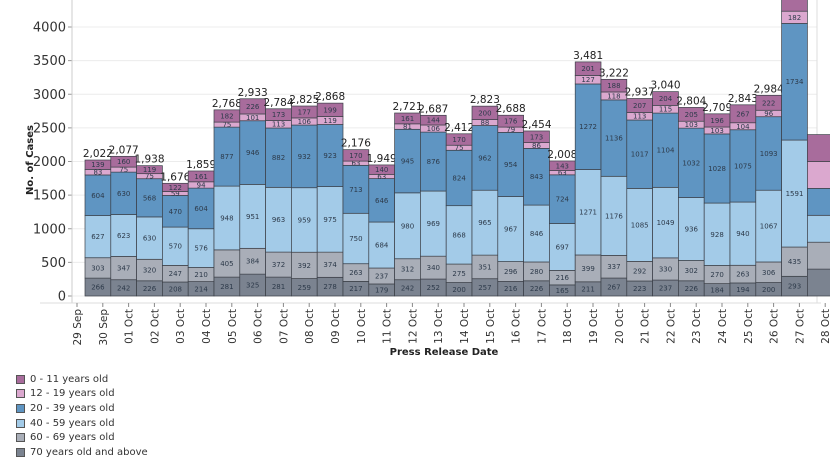 Image resolution: width=830 pixels, height=468 pixels. What do you see at coordinates (665, 289) in the screenshot?
I see `segment-label: 237` at bounding box center [665, 289].